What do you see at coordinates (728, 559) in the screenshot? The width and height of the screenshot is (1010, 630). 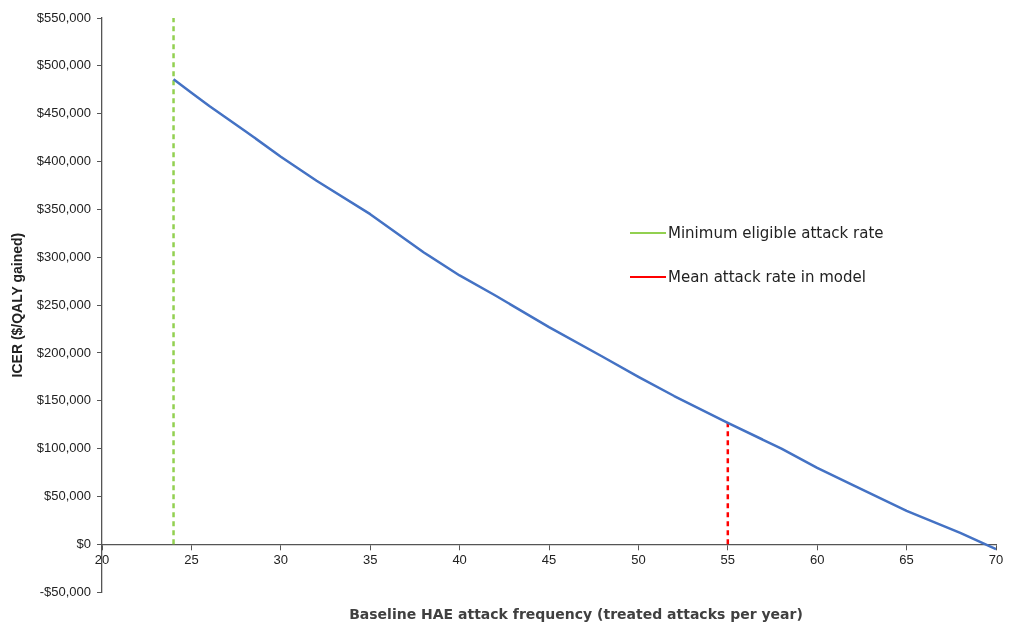 I see `x-tick-label: 55` at bounding box center [728, 559].